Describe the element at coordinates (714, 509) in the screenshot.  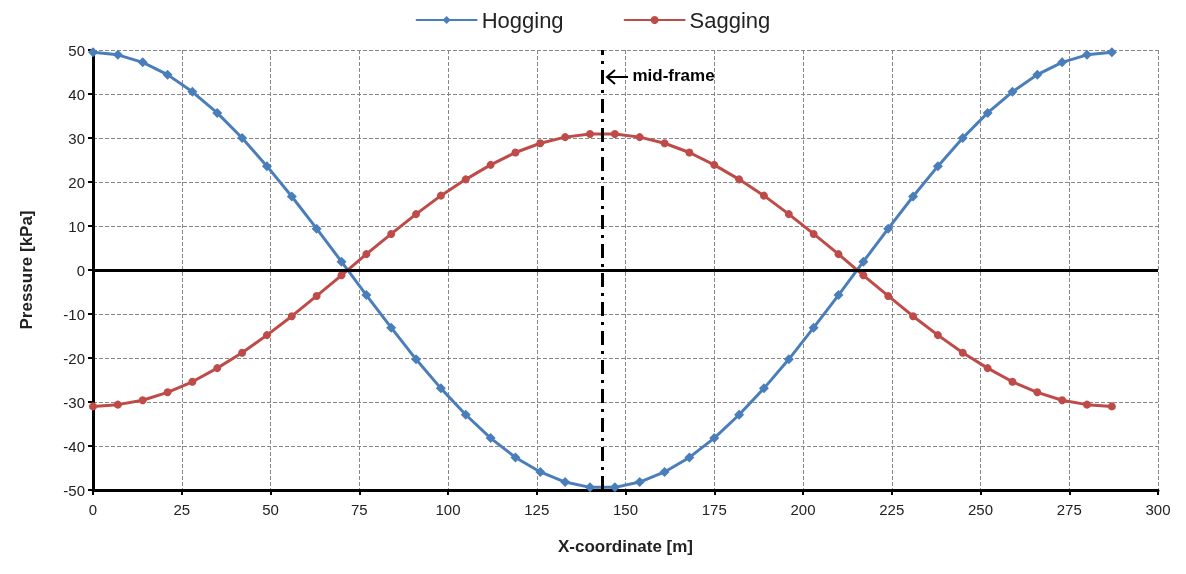
I see `x-tick-label: 175` at that location.